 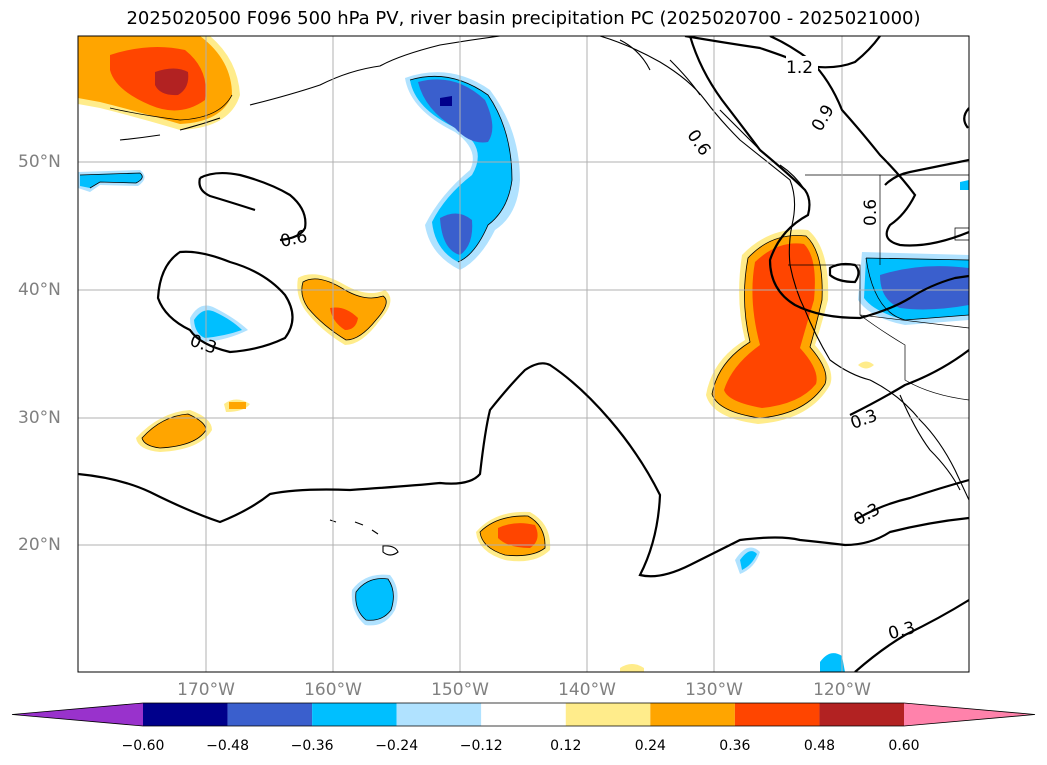 I want to click on colorbar-tick-label: −0.12, so click(x=481, y=746).